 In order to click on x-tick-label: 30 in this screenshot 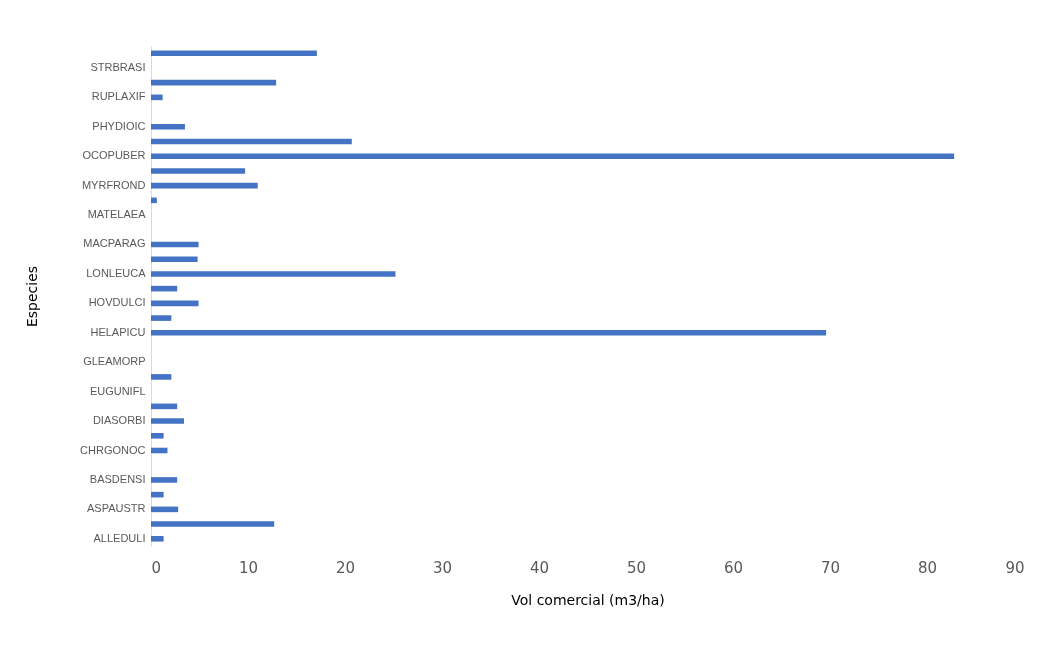, I will do `click(442, 567)`.